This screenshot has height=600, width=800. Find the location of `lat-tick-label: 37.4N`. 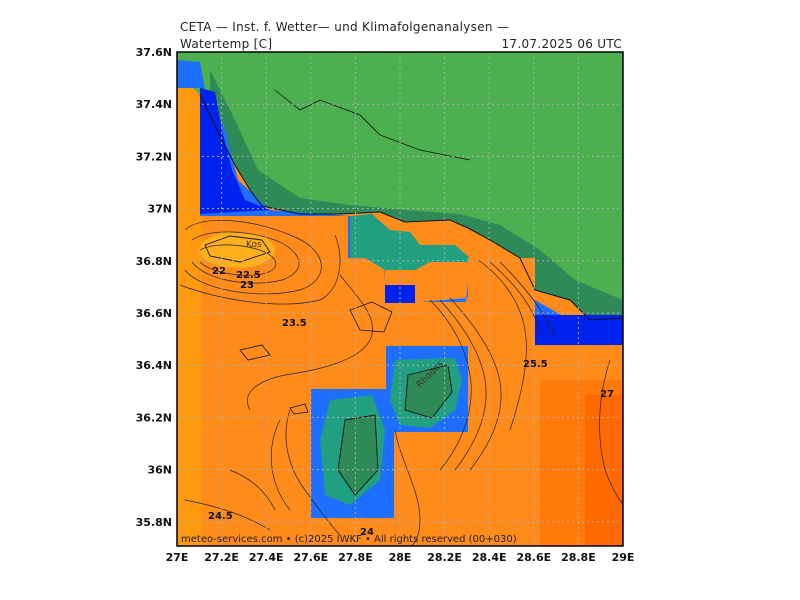

lat-tick-label: 37.4N is located at coordinates (154, 104).